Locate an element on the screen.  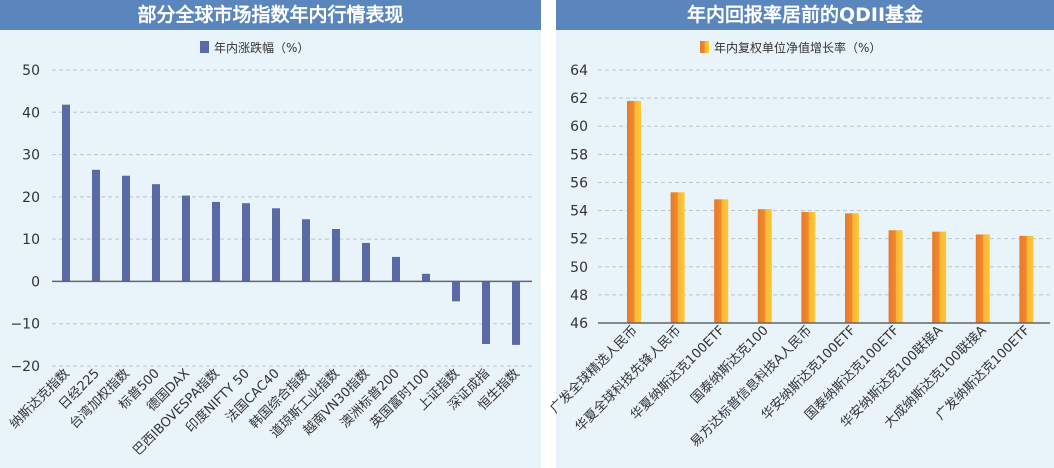
y-tick-label: 62 is located at coordinates (579, 99).